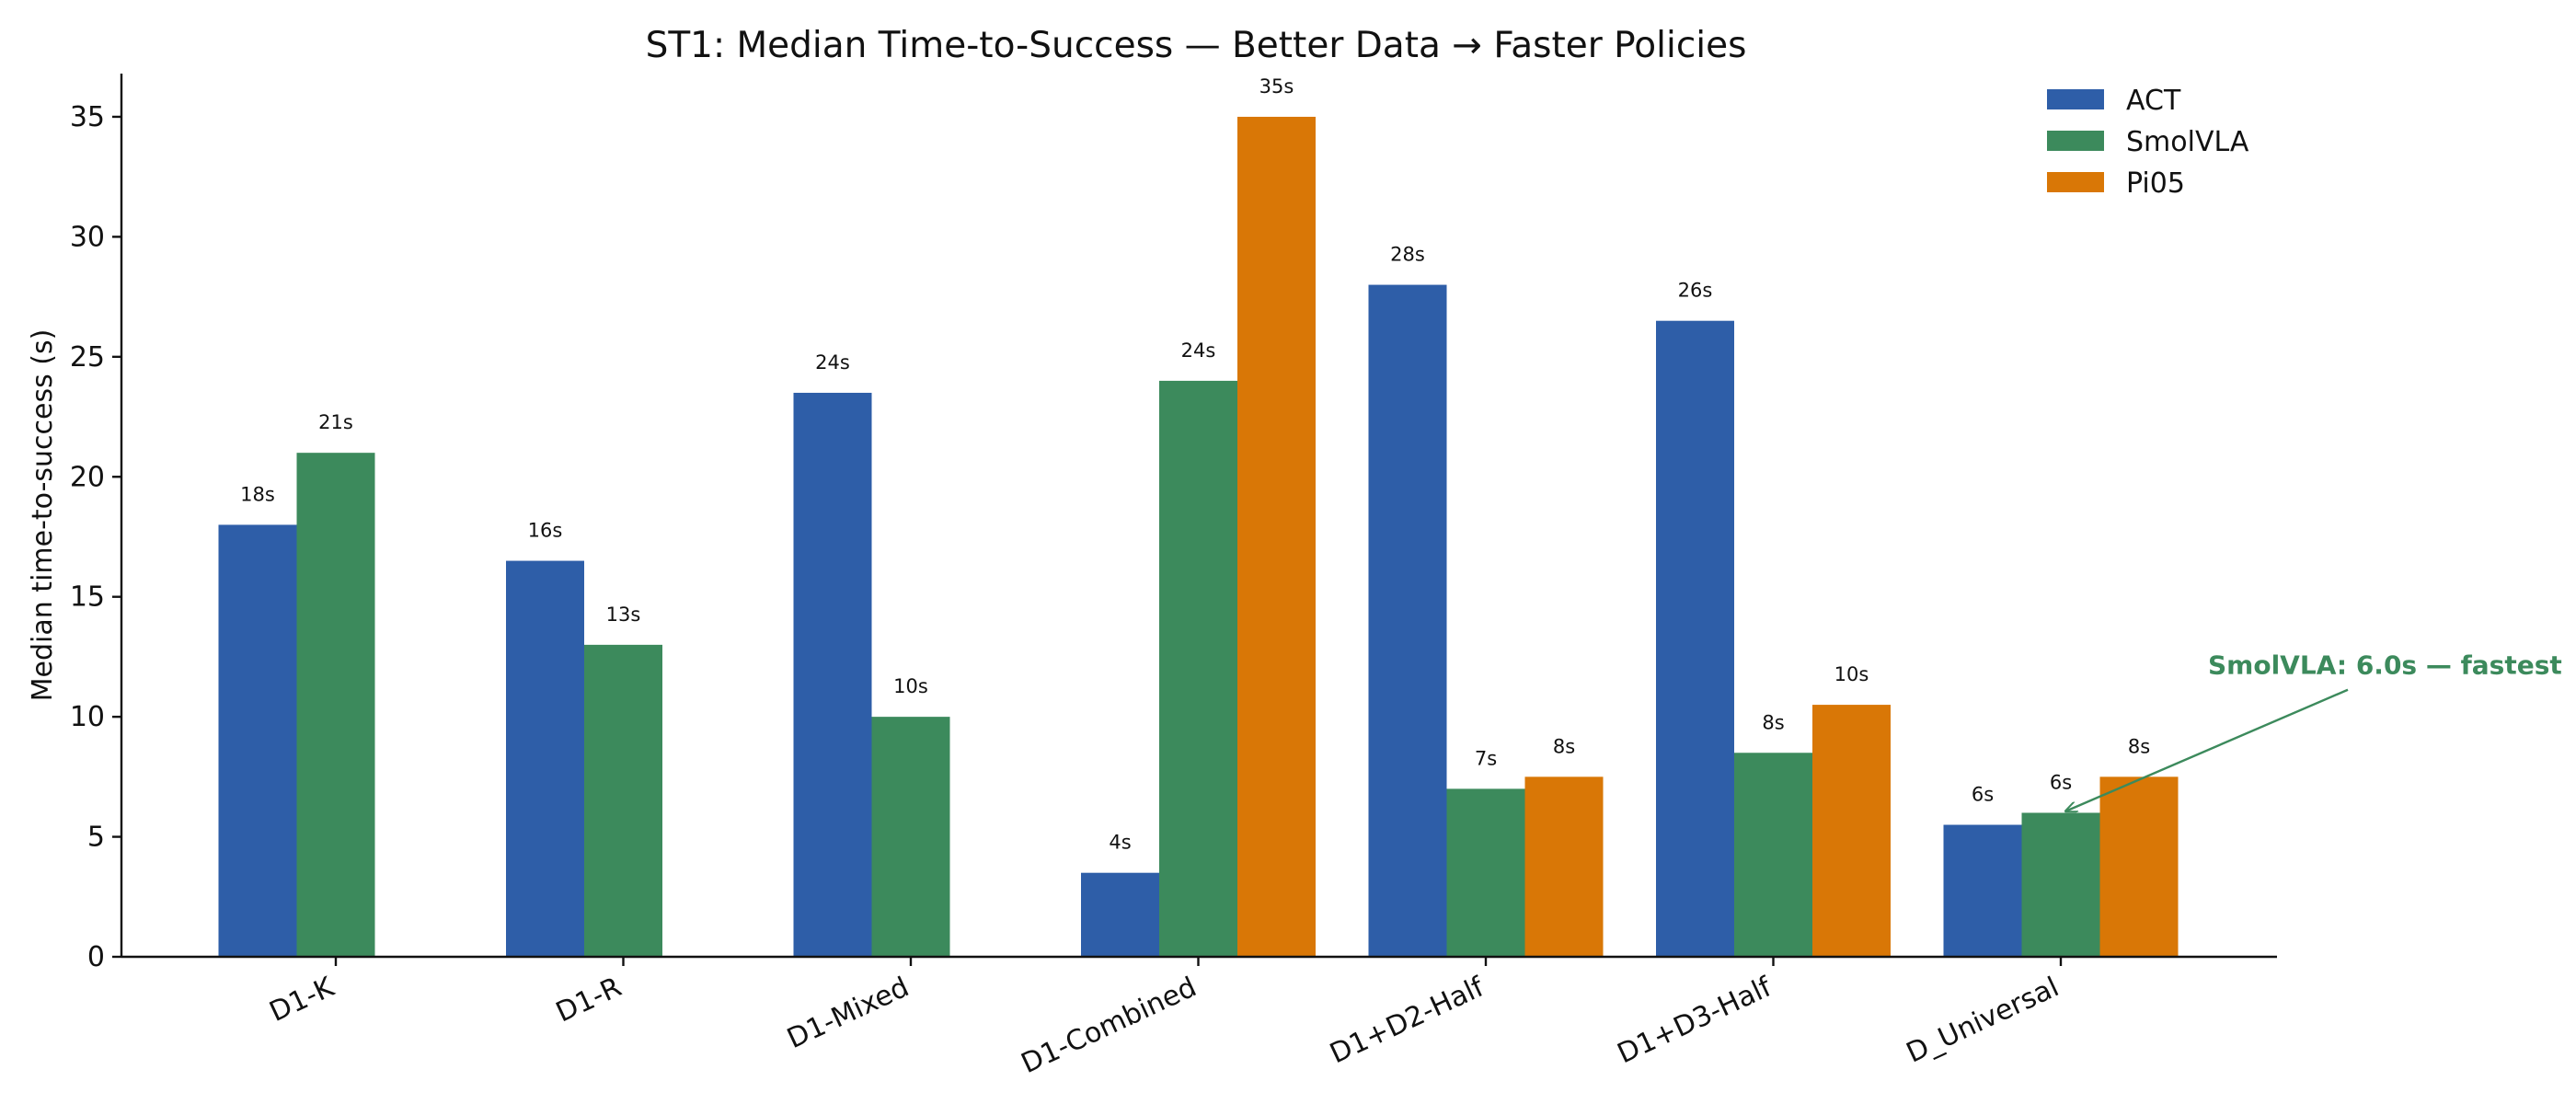 This screenshot has width=2576, height=1104. Describe the element at coordinates (1695, 638) in the screenshot. I see `bar-act-d1-d3-half` at that location.